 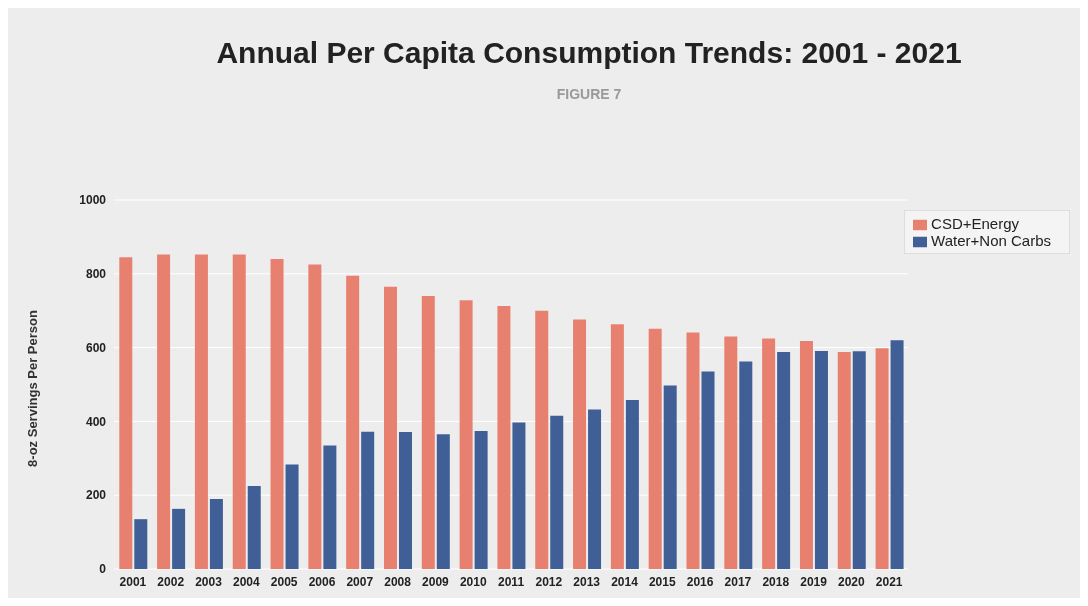 What do you see at coordinates (975, 223) in the screenshot?
I see `legend-label: CSD+Energy` at bounding box center [975, 223].